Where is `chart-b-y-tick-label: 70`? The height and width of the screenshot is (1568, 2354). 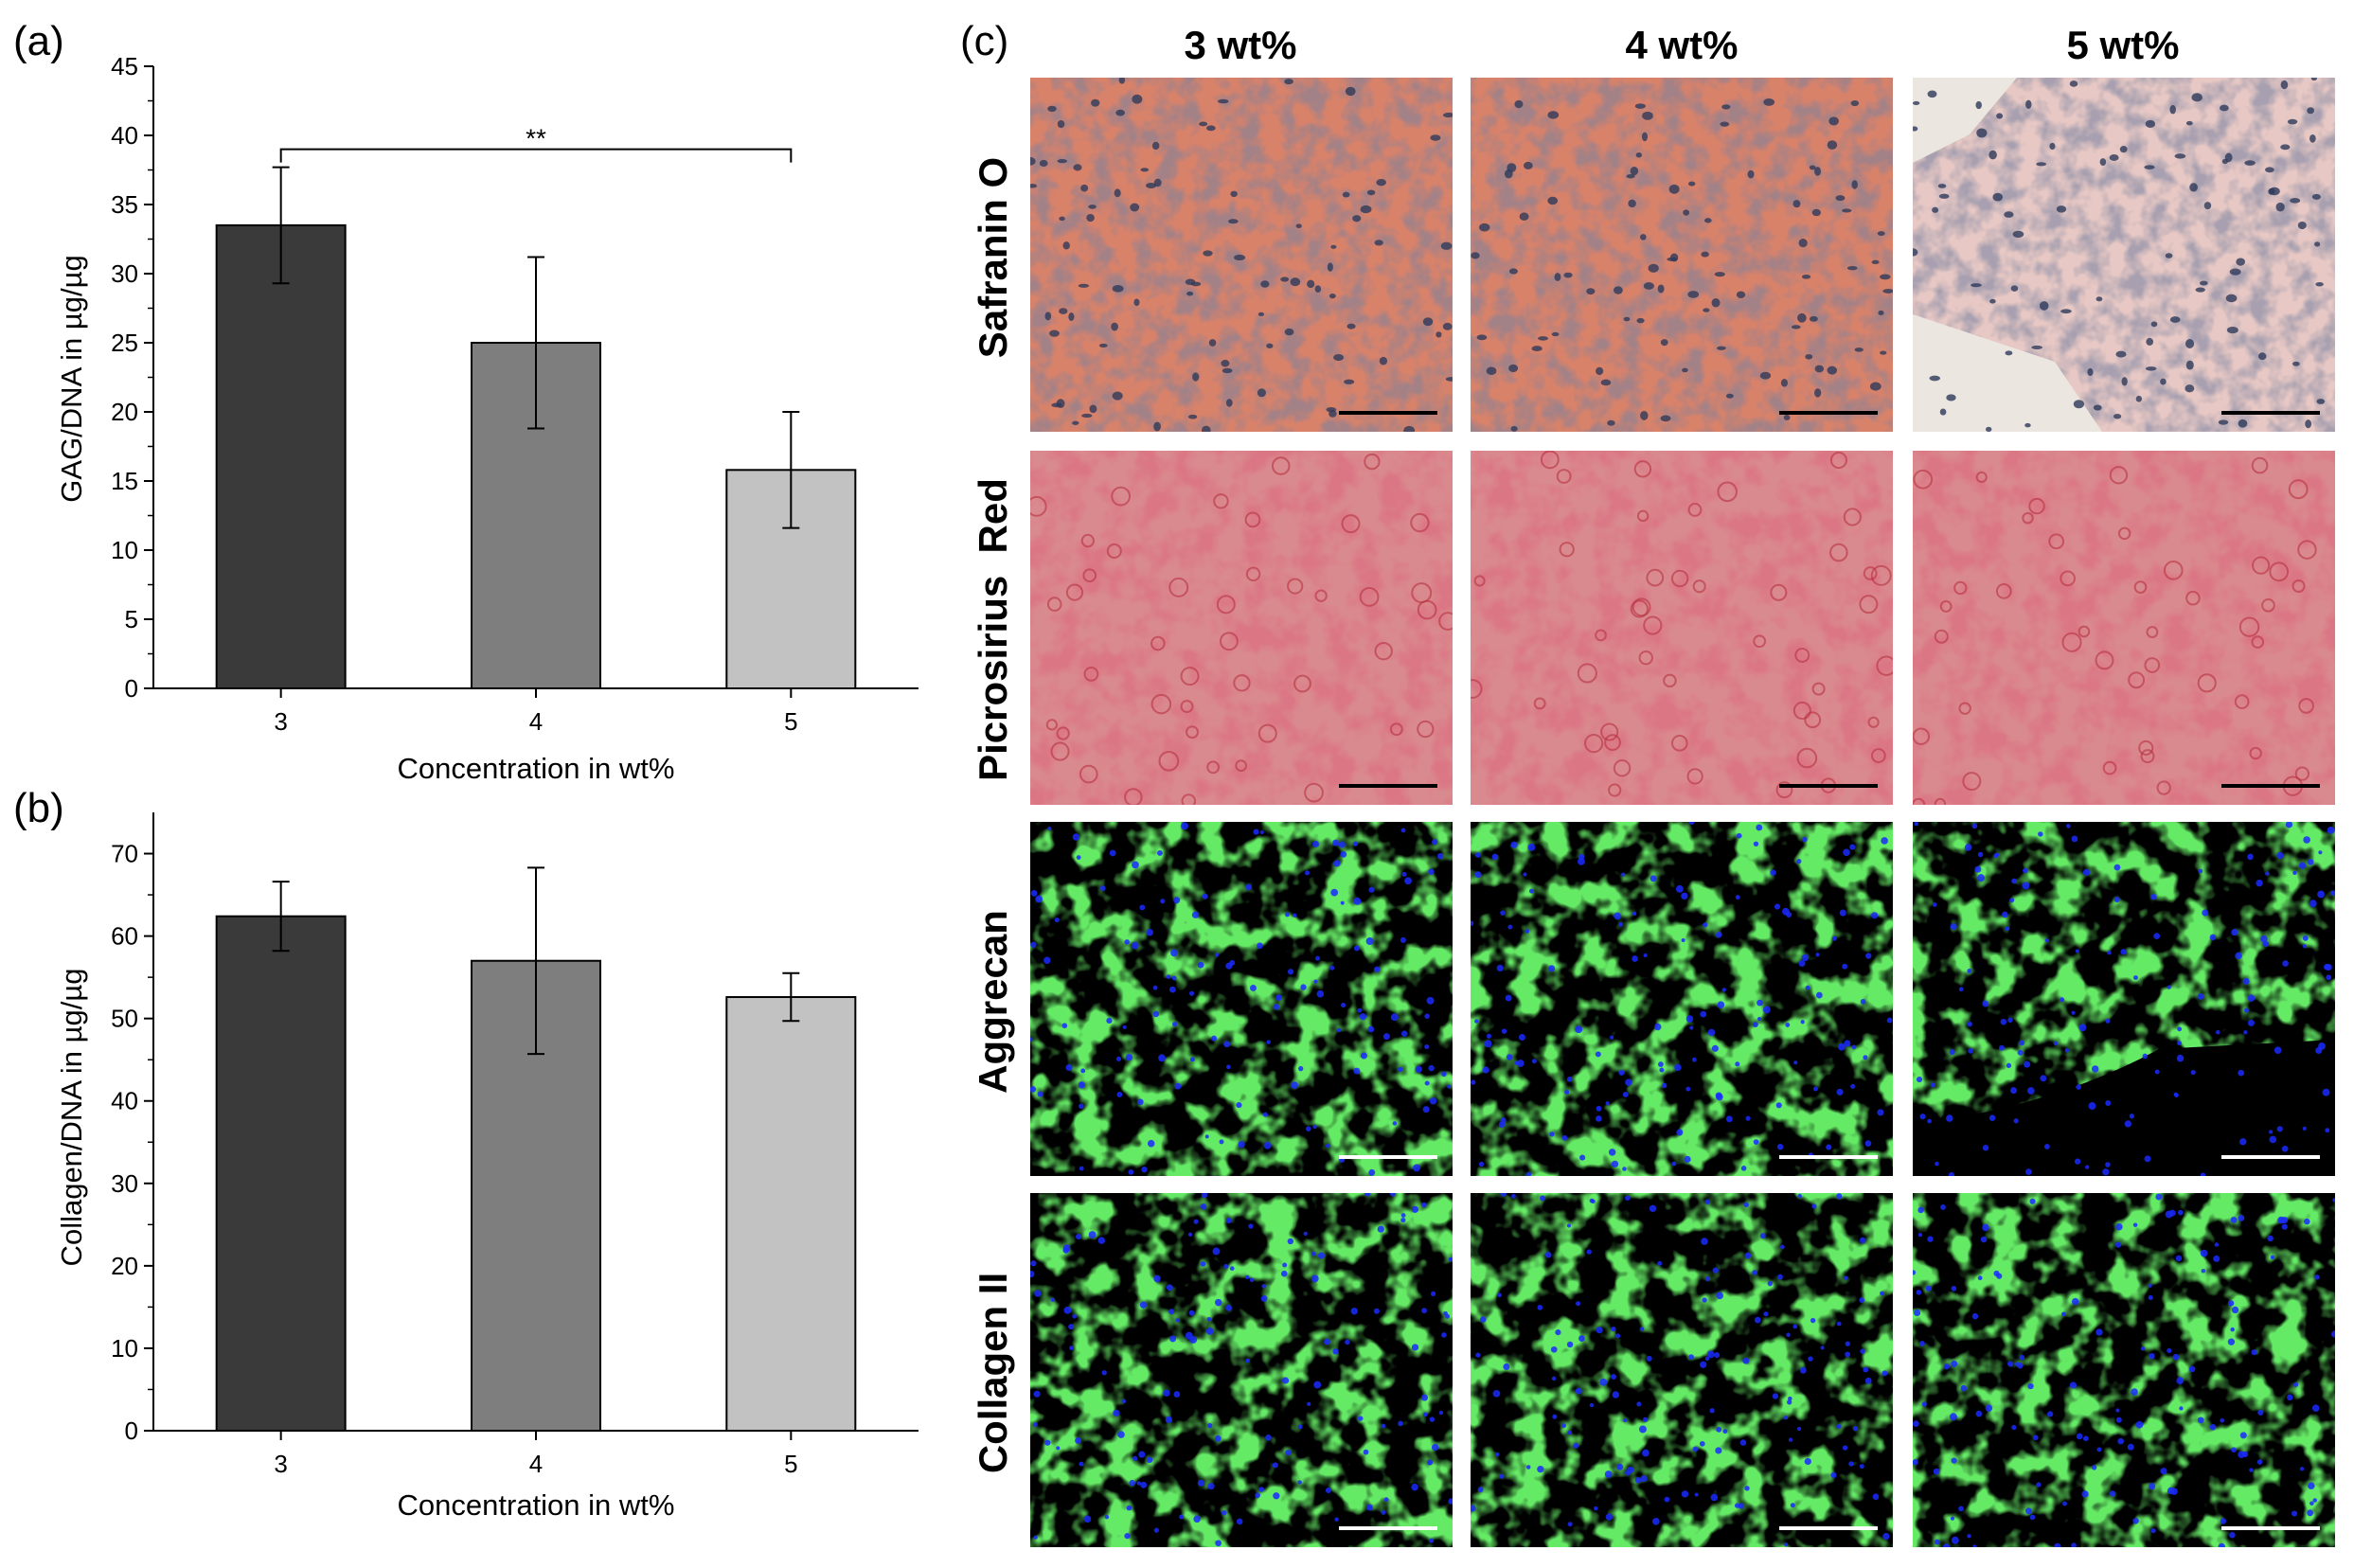 chart-b-y-tick-label: 70 is located at coordinates (125, 854).